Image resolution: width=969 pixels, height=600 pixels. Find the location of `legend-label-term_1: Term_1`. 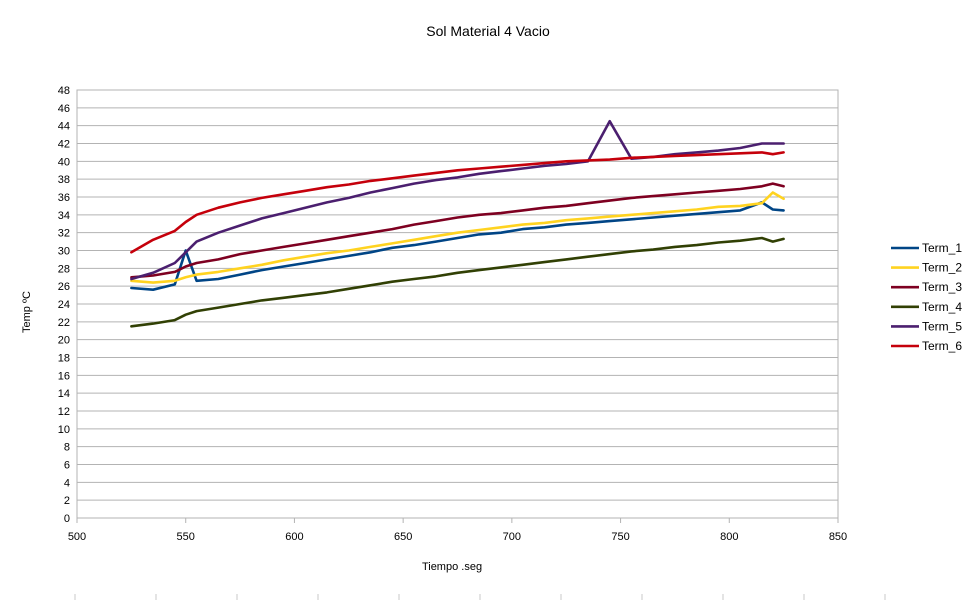

legend-label-term_1: Term_1 is located at coordinates (942, 248).